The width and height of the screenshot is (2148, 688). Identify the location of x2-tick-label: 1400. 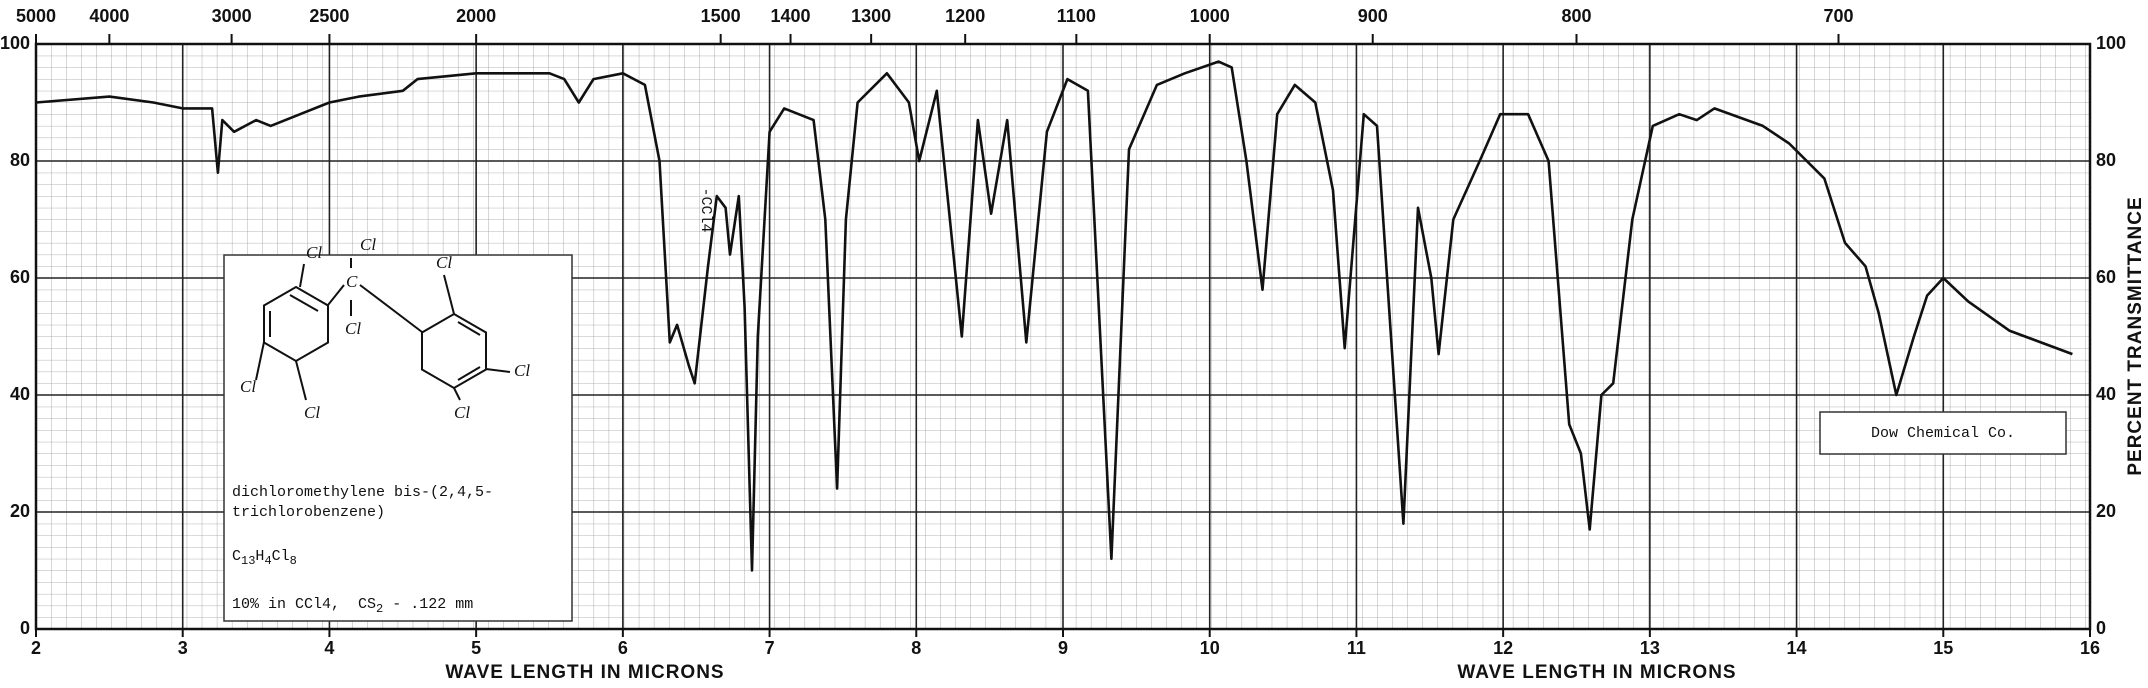
(791, 16).